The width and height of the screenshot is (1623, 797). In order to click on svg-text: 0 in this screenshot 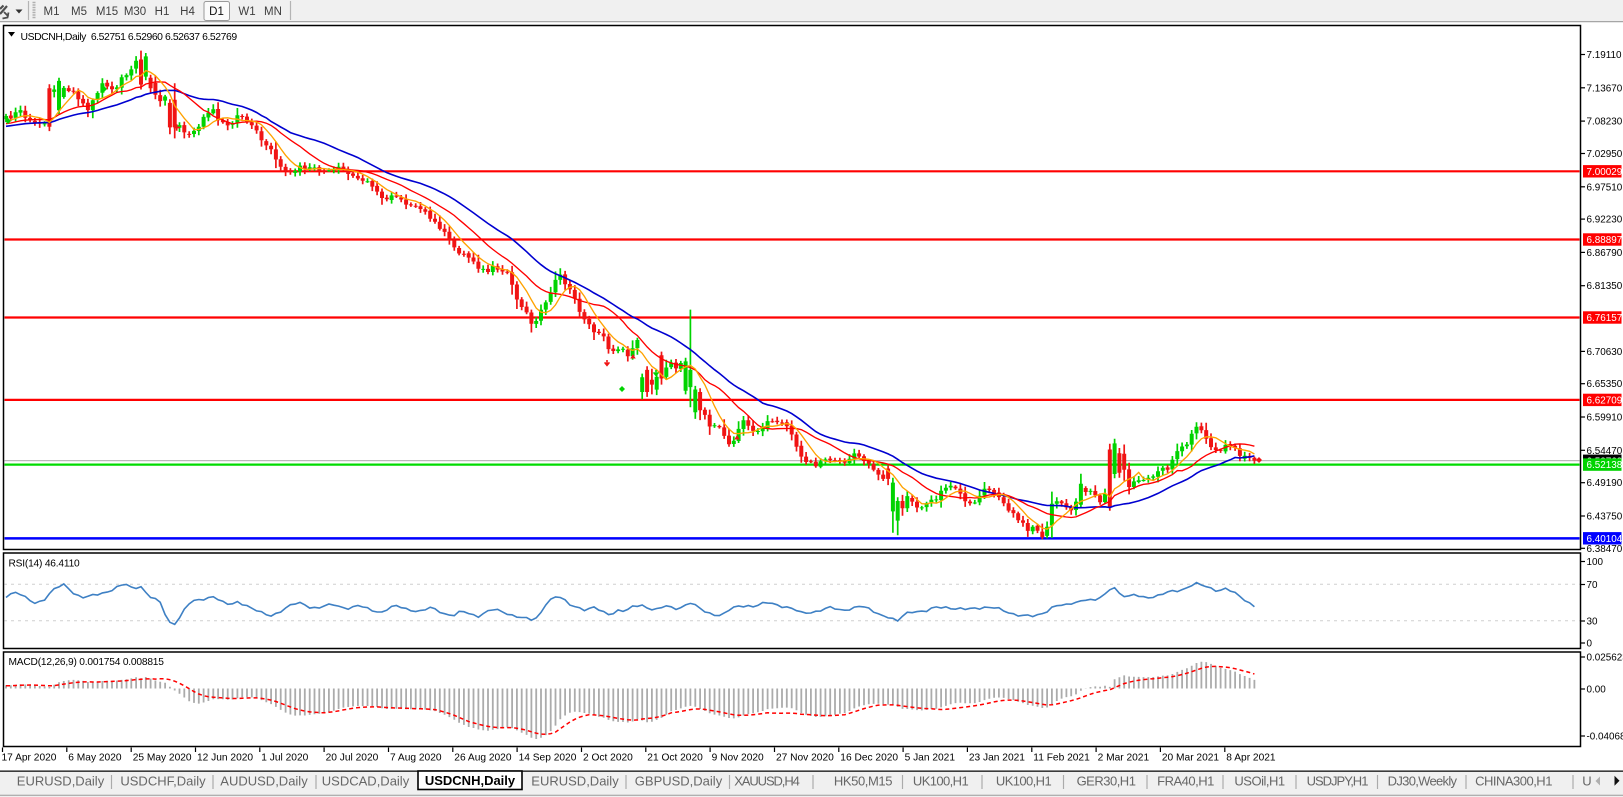, I will do `click(1590, 644)`.